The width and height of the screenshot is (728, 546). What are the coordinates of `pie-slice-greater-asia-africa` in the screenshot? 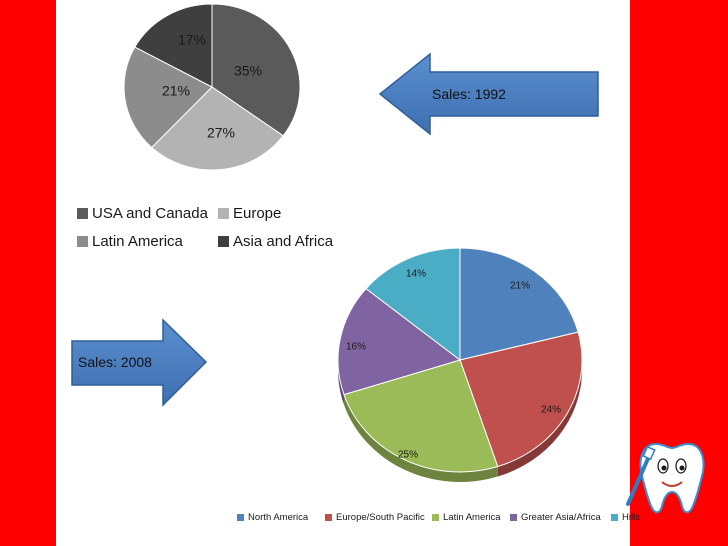 It's located at (399, 341).